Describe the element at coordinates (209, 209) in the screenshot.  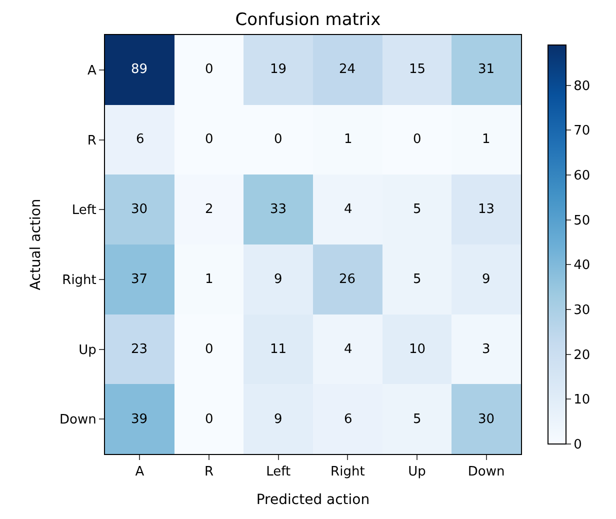
I see `data-label: 2` at that location.